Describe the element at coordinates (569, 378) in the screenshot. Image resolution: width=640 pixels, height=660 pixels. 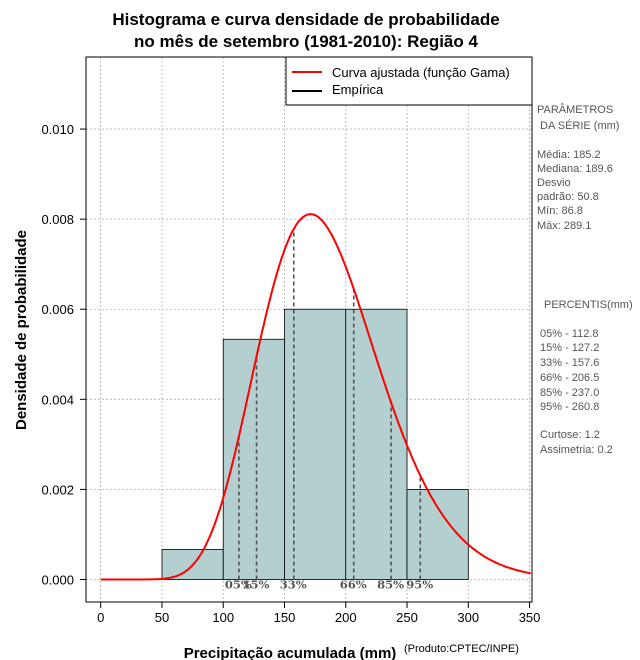
I see `percentile-line: 66% - 206.5` at that location.